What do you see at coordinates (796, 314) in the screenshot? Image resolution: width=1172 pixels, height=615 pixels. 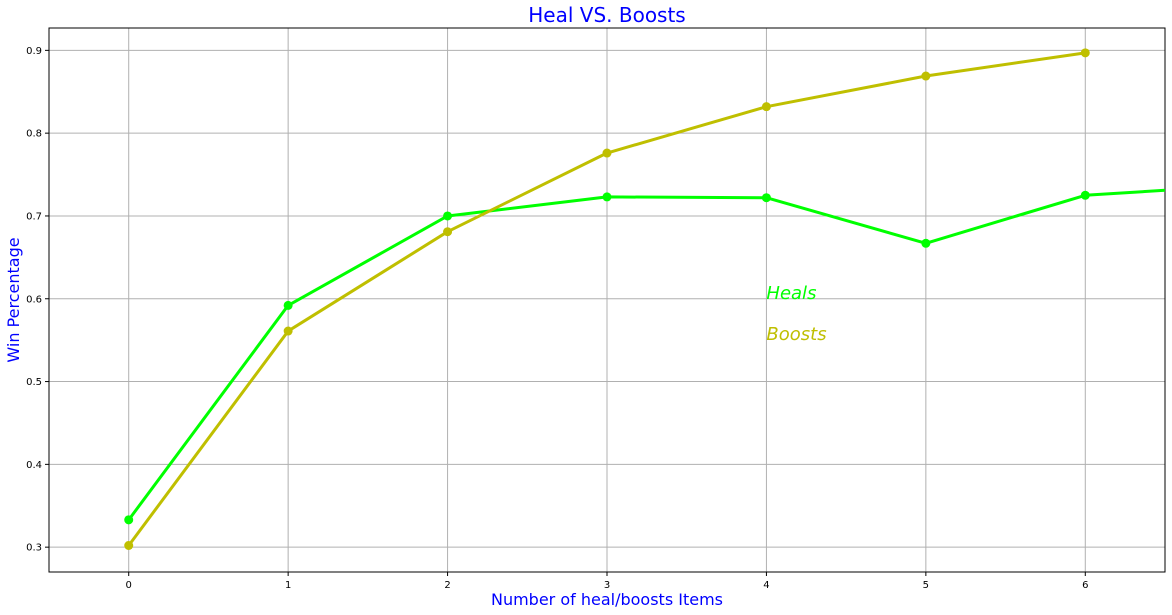 I see `annotations: Heals Boosts` at bounding box center [796, 314].